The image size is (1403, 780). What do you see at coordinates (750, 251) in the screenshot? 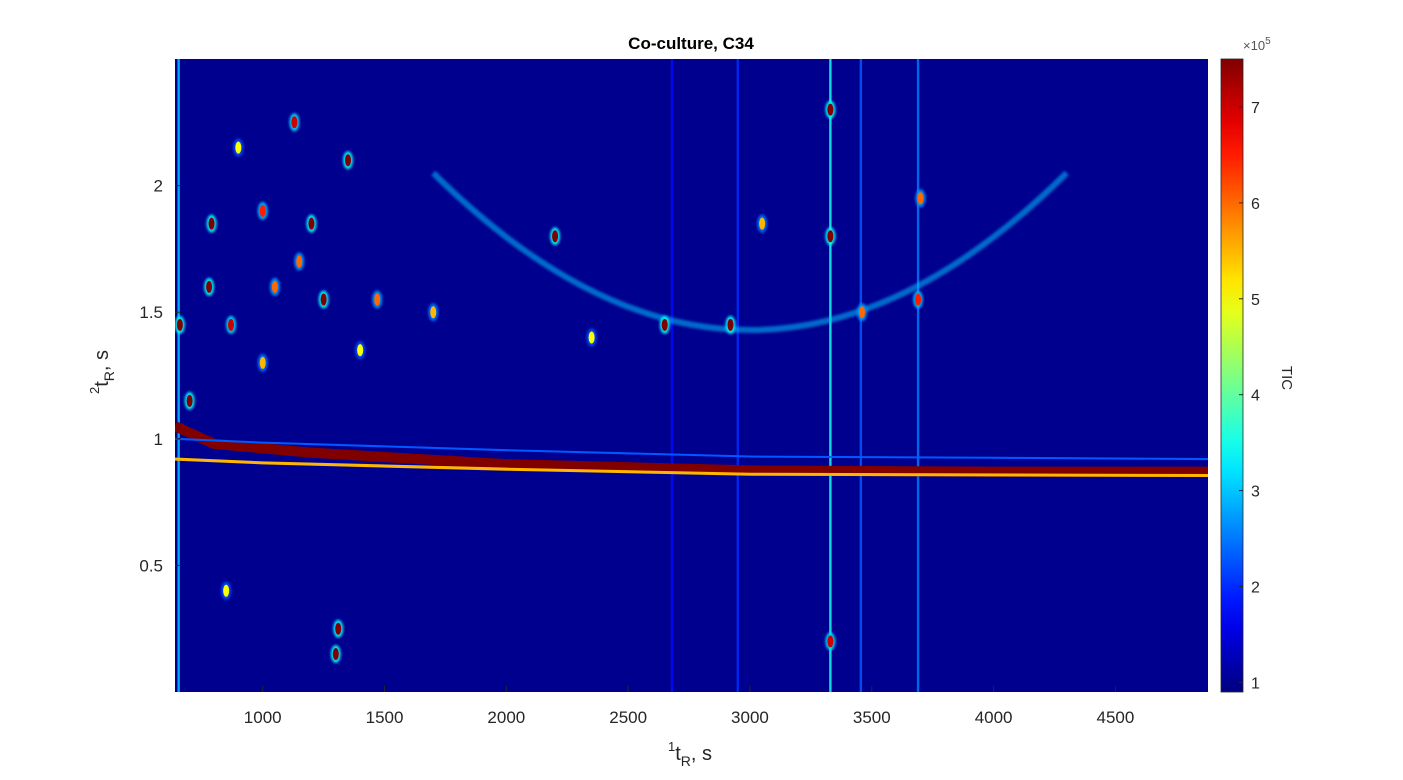
I see `arc-band` at bounding box center [750, 251].